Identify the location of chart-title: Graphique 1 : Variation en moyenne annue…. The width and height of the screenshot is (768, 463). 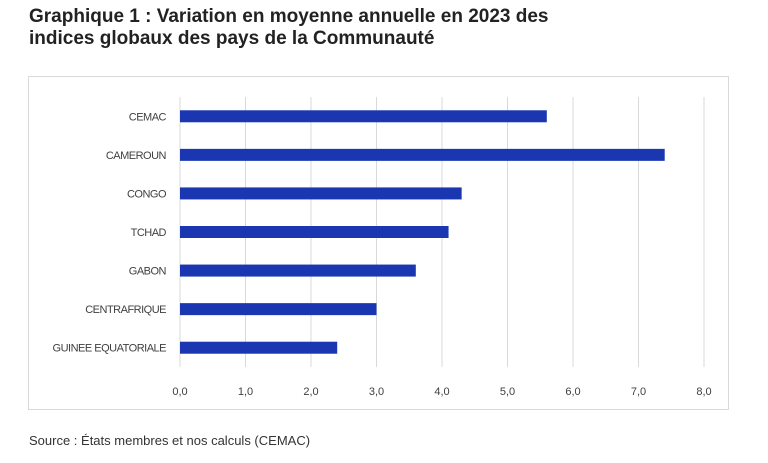
(389, 28).